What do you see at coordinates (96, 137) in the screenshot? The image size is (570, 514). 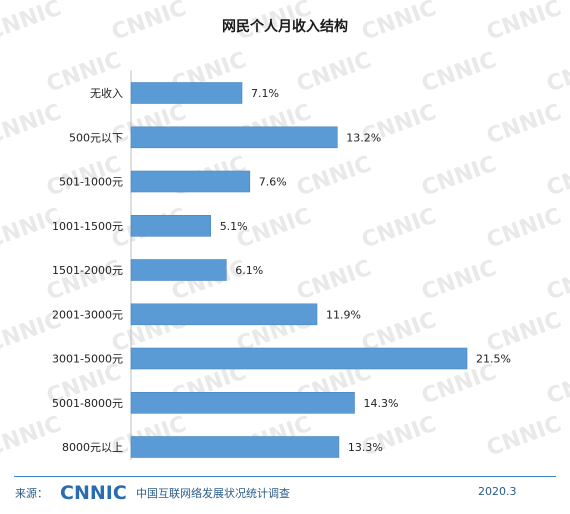 I see `category-label: 500元以下` at bounding box center [96, 137].